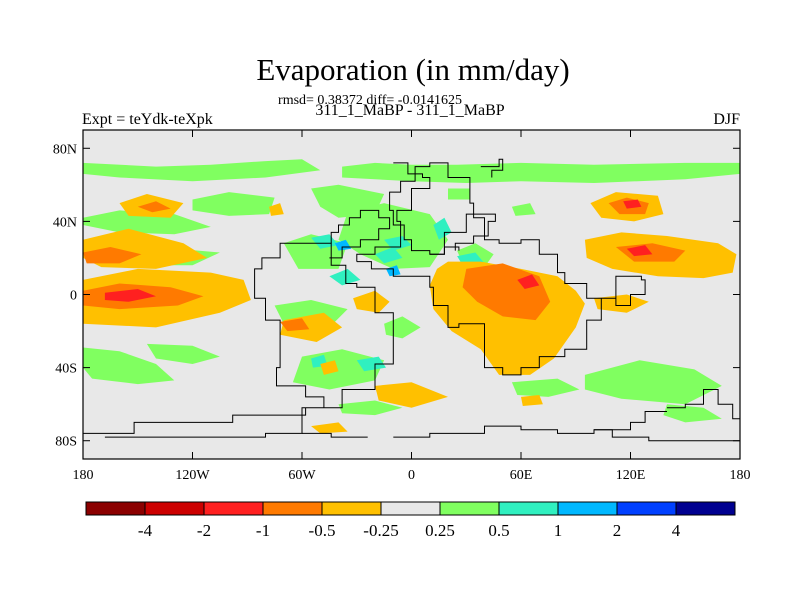 The width and height of the screenshot is (800, 600). I want to click on x-tick-label-3: 0, so click(411, 475).